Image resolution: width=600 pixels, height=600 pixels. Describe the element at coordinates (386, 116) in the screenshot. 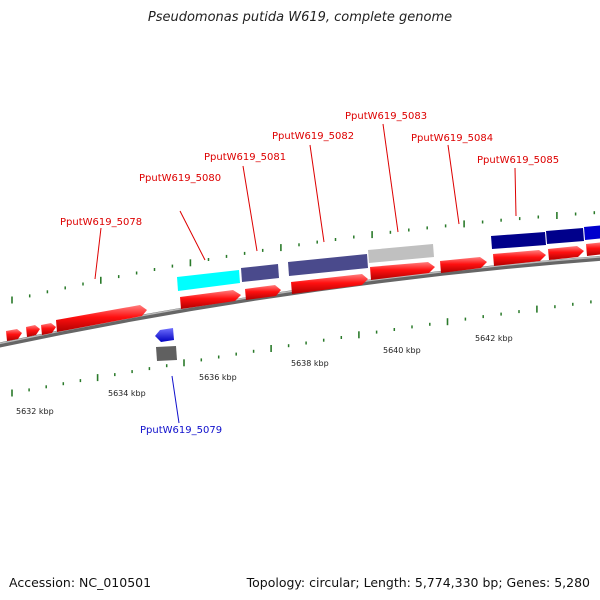

I see `gene-label-5083: PputW619_5083` at that location.